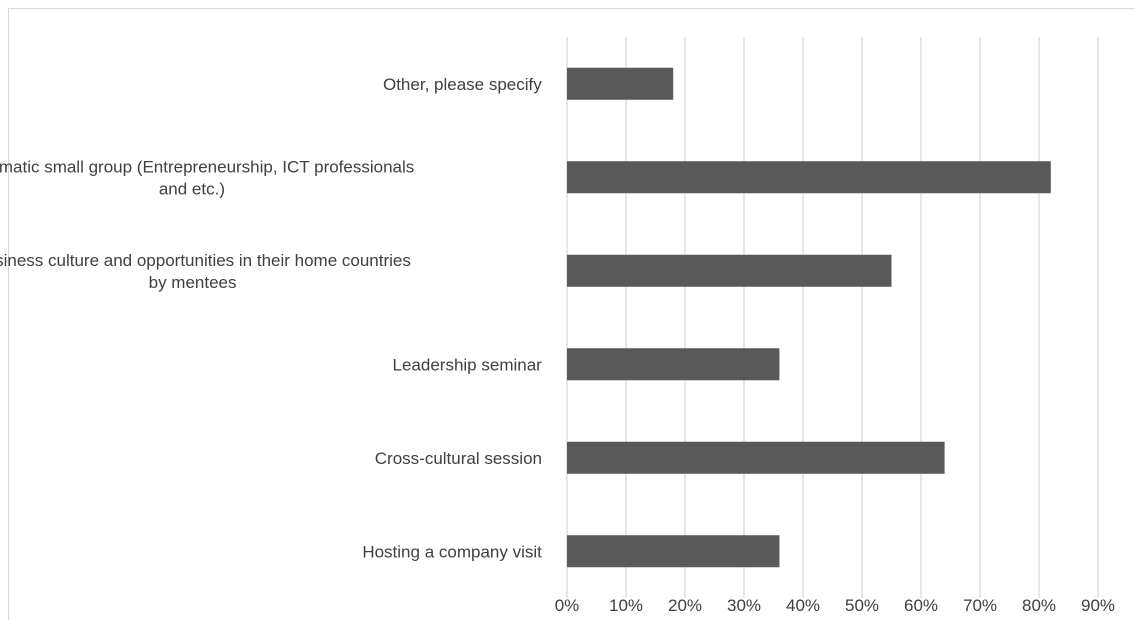 Image resolution: width=1136 pixels, height=621 pixels. Describe the element at coordinates (626, 605) in the screenshot. I see `x-tick-label: 10%` at that location.